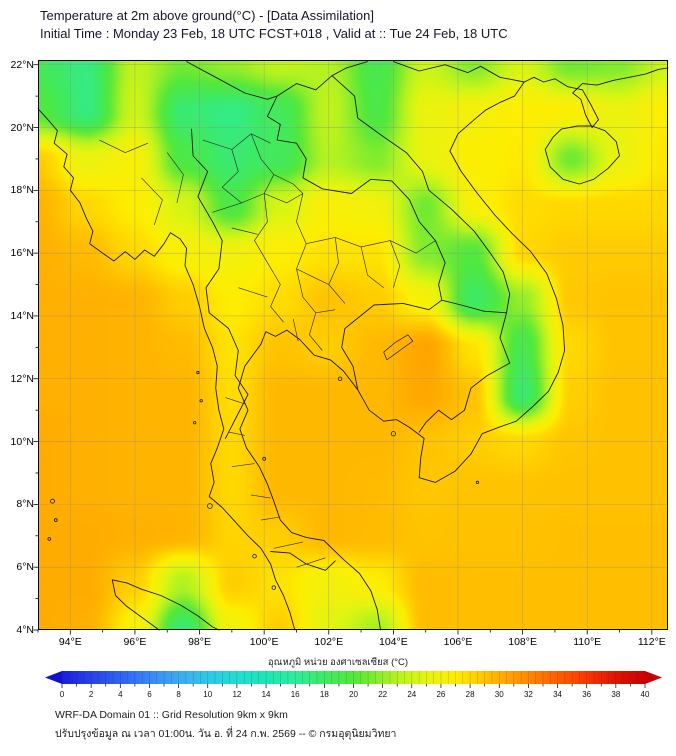 This screenshot has width=676, height=756. What do you see at coordinates (499, 694) in the screenshot?
I see `colorbar-tick-label: 30` at bounding box center [499, 694].